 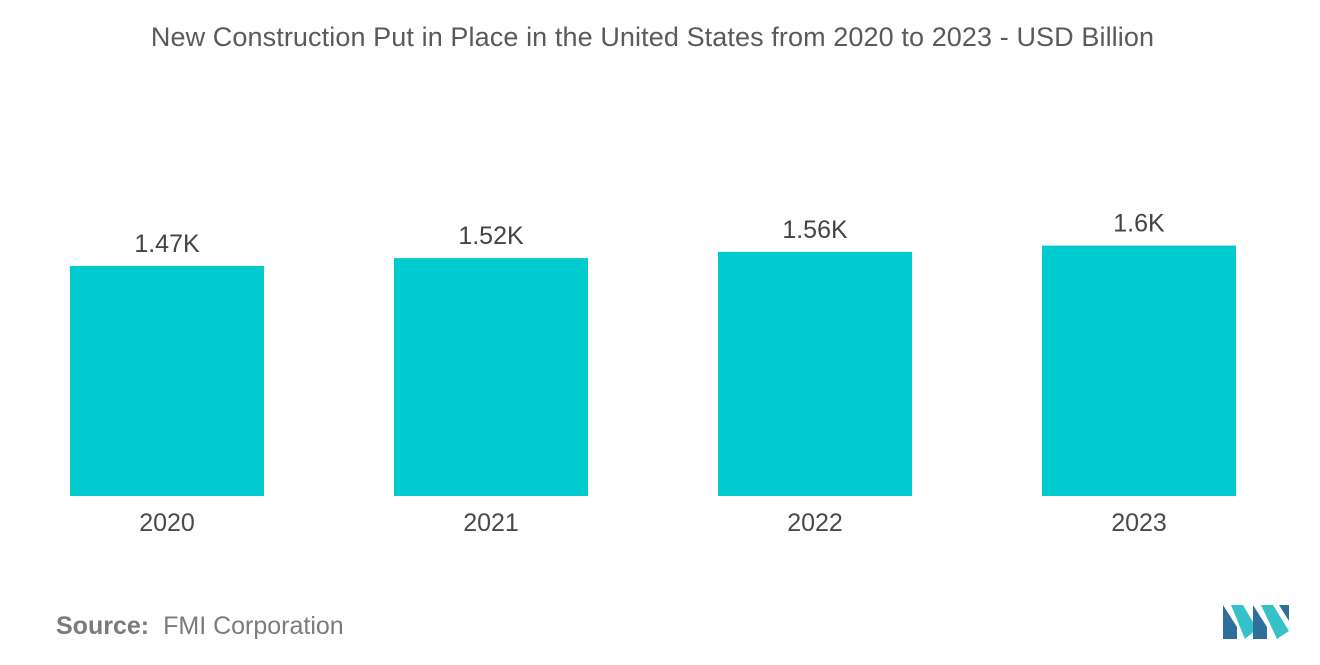 I want to click on x-tick-label-2021: 2021, so click(x=491, y=523).